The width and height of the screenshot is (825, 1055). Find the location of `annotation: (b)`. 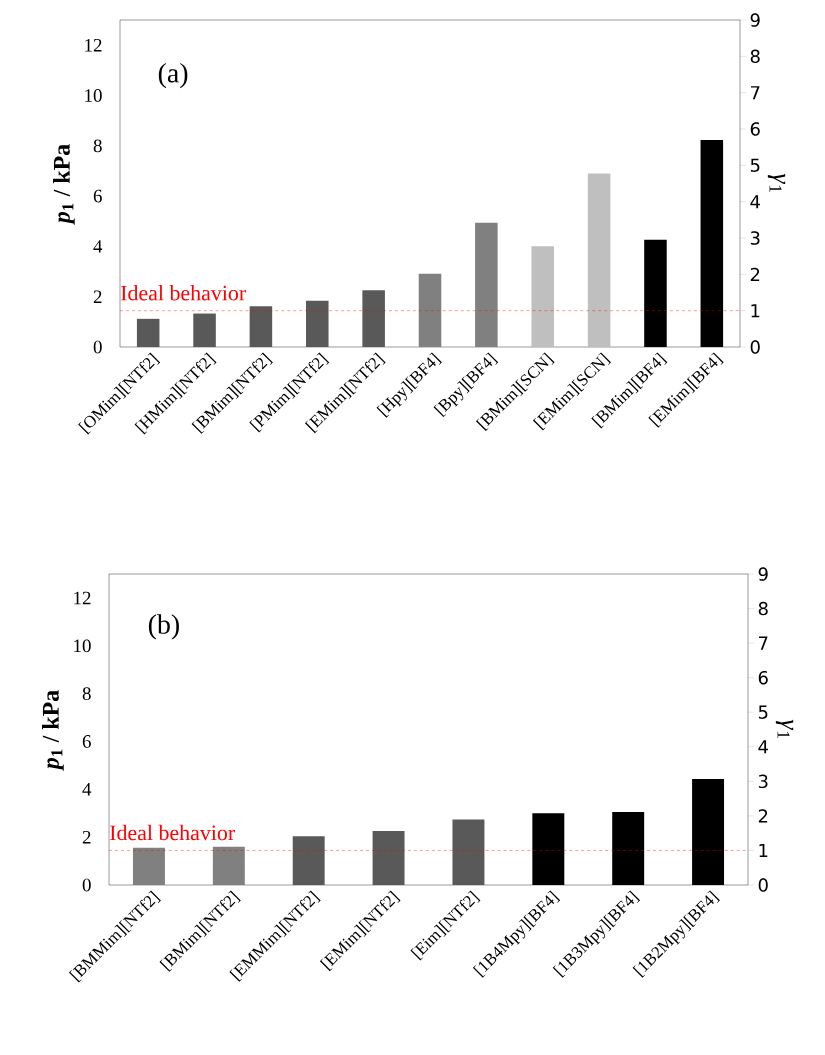

annotation: (b) is located at coordinates (163, 627).